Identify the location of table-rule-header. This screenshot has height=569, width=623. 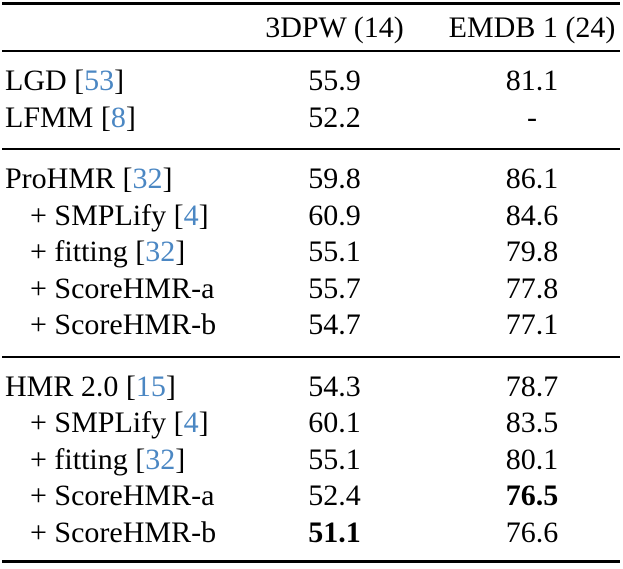
(311, 51).